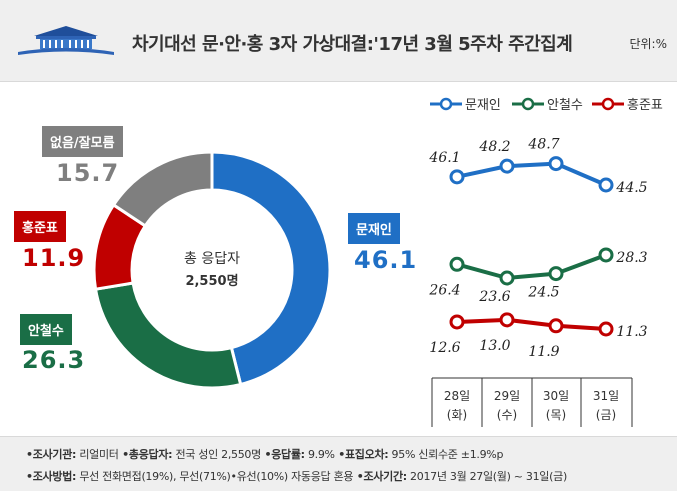 This screenshot has height=491, width=677. Describe the element at coordinates (457, 415) in the screenshot. I see `x-tick-weekday-0: (화)` at that location.